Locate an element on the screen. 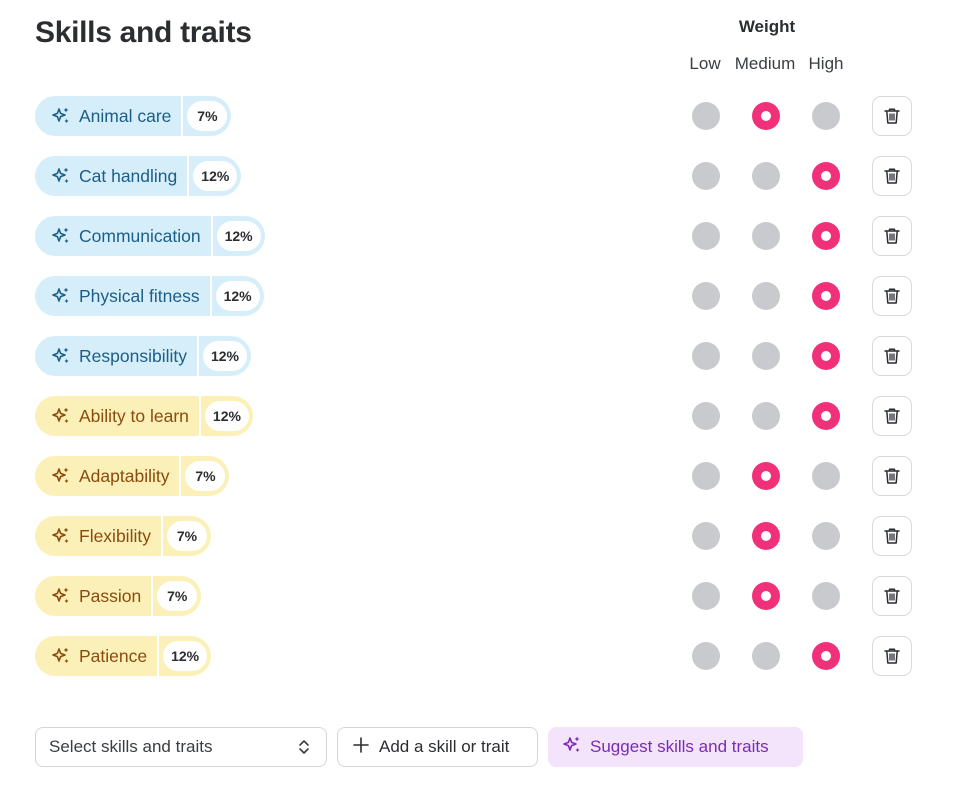  chevron-up-down-icon is located at coordinates (304, 749).